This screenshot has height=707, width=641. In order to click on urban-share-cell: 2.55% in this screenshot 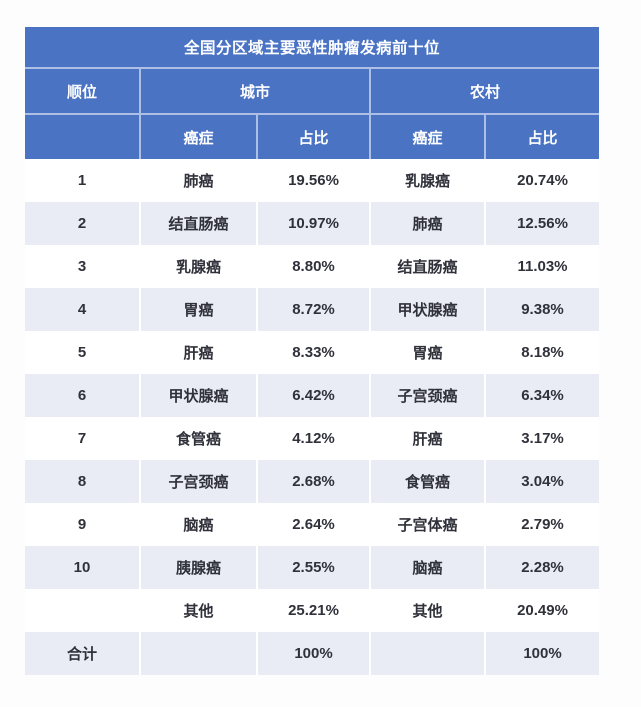, I will do `click(313, 567)`.